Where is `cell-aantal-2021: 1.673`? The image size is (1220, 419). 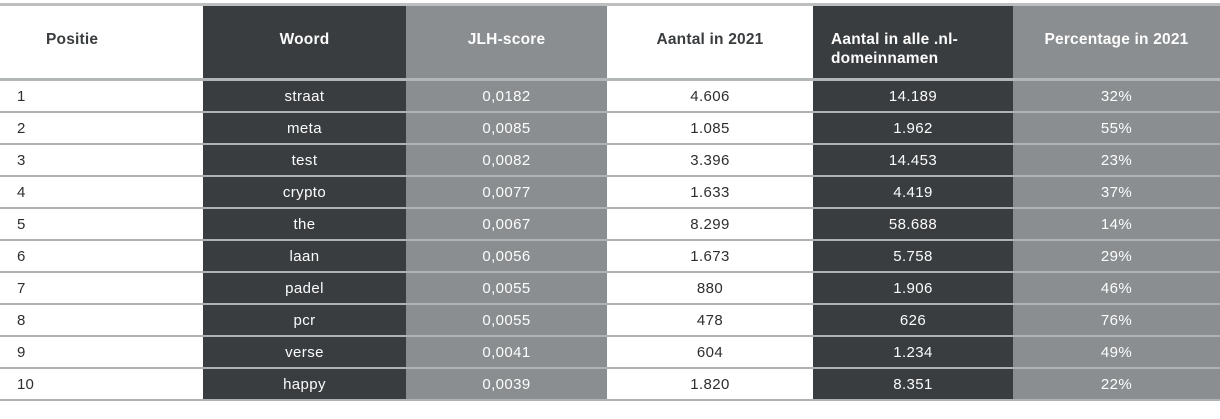 cell-aantal-2021: 1.673 is located at coordinates (710, 257).